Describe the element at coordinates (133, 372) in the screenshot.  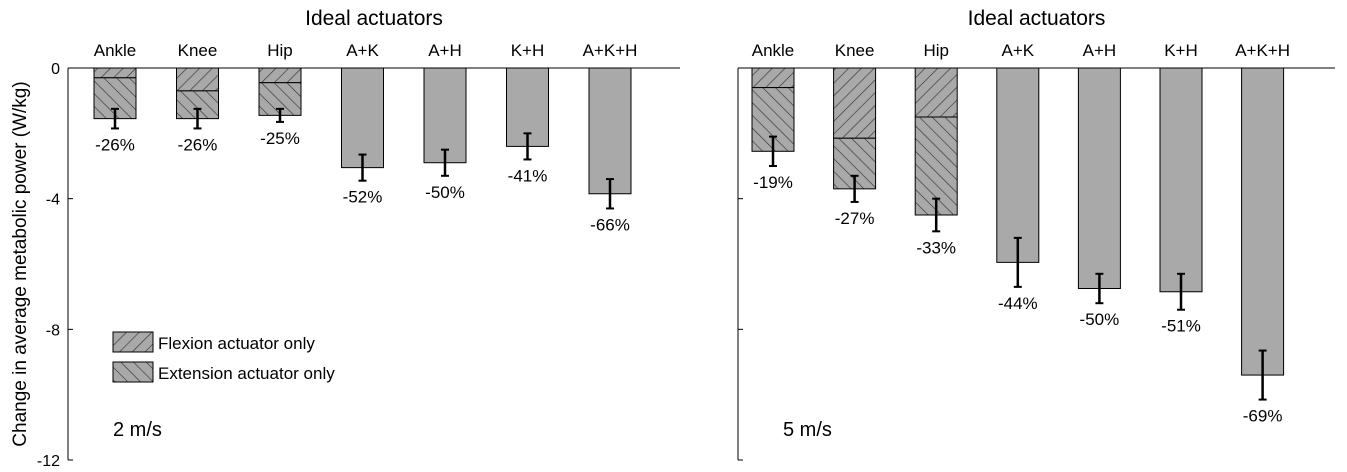
I see `legend-swatch-extension` at that location.